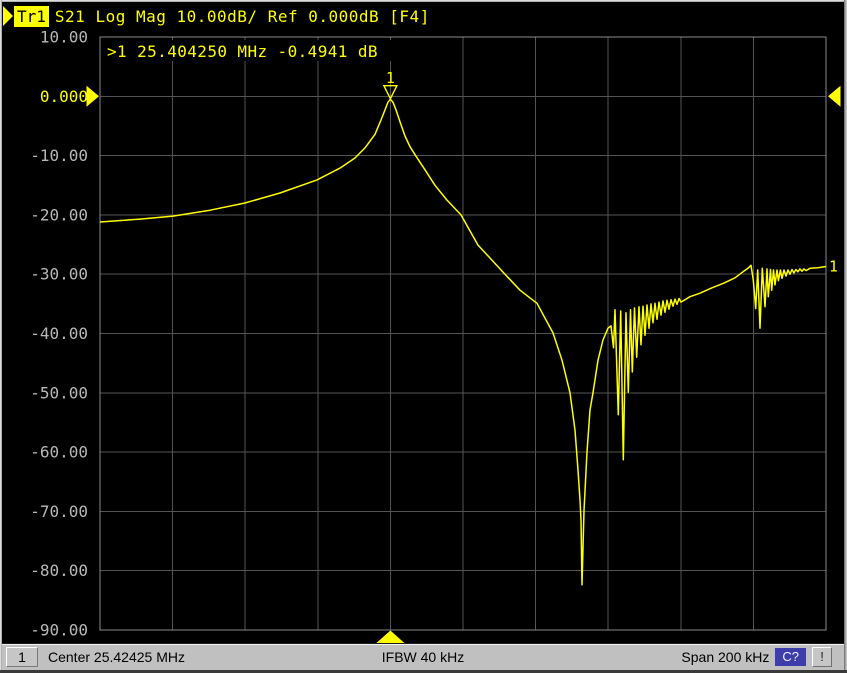 Image resolution: width=847 pixels, height=673 pixels. What do you see at coordinates (423, 671) in the screenshot?
I see `window-frame-bottom` at bounding box center [423, 671].